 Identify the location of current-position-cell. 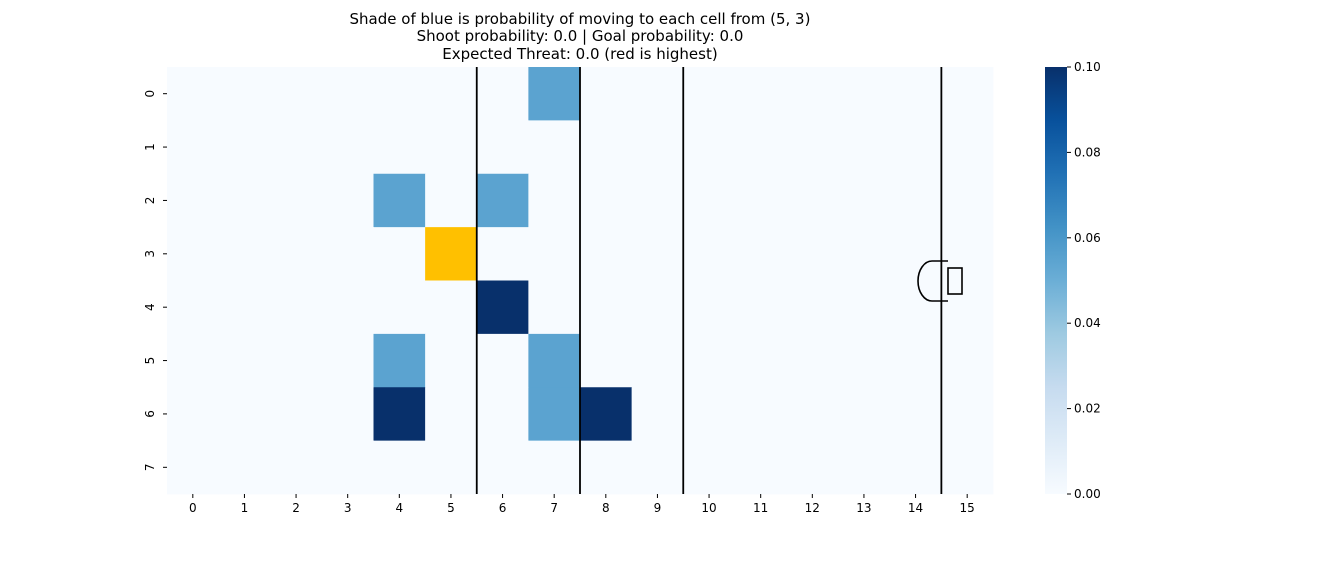
(451, 254).